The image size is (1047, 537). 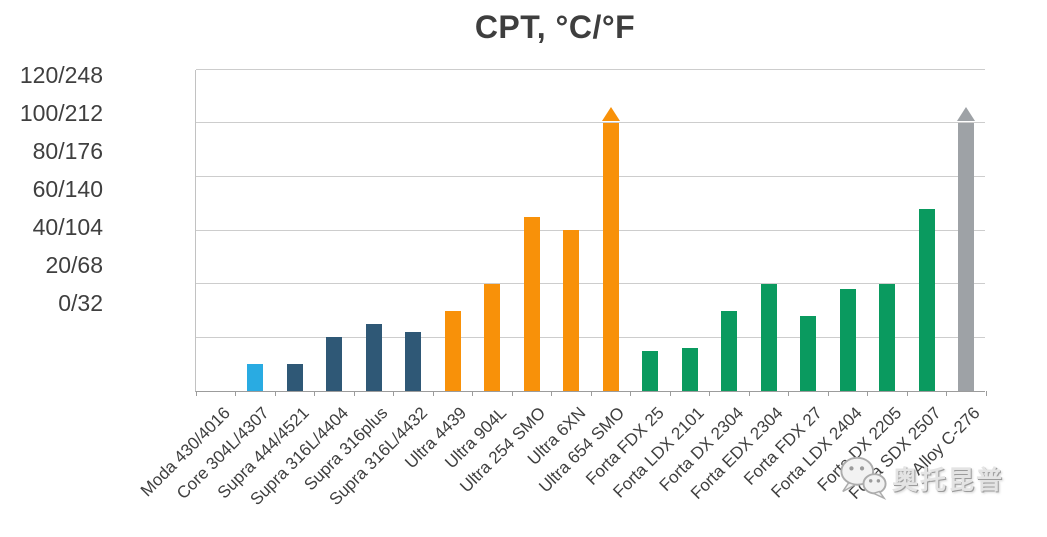 What do you see at coordinates (61, 113) in the screenshot?
I see `y-axis-label: 100/212` at bounding box center [61, 113].